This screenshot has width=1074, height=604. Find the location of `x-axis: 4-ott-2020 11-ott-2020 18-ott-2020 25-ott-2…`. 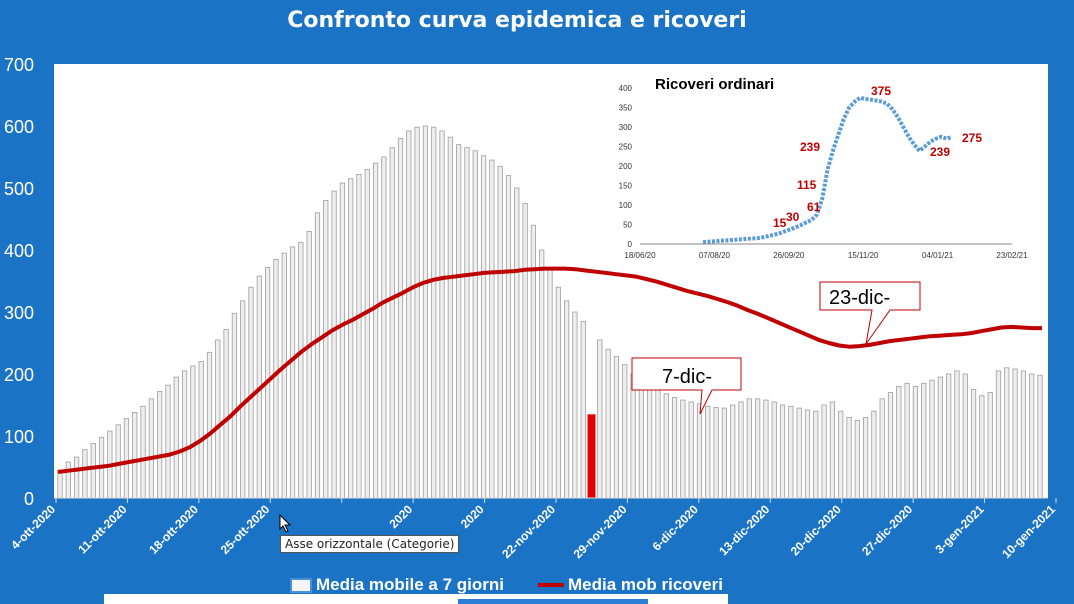

x-axis: 4-ott-2020 11-ott-2020 18-ott-2020 25-ott-2… is located at coordinates (533, 529).